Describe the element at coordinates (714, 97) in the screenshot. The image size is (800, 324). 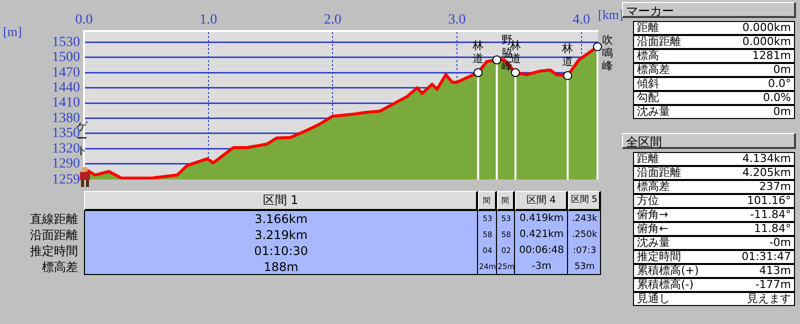
I see `text: 勾配 0.0%` at that location.